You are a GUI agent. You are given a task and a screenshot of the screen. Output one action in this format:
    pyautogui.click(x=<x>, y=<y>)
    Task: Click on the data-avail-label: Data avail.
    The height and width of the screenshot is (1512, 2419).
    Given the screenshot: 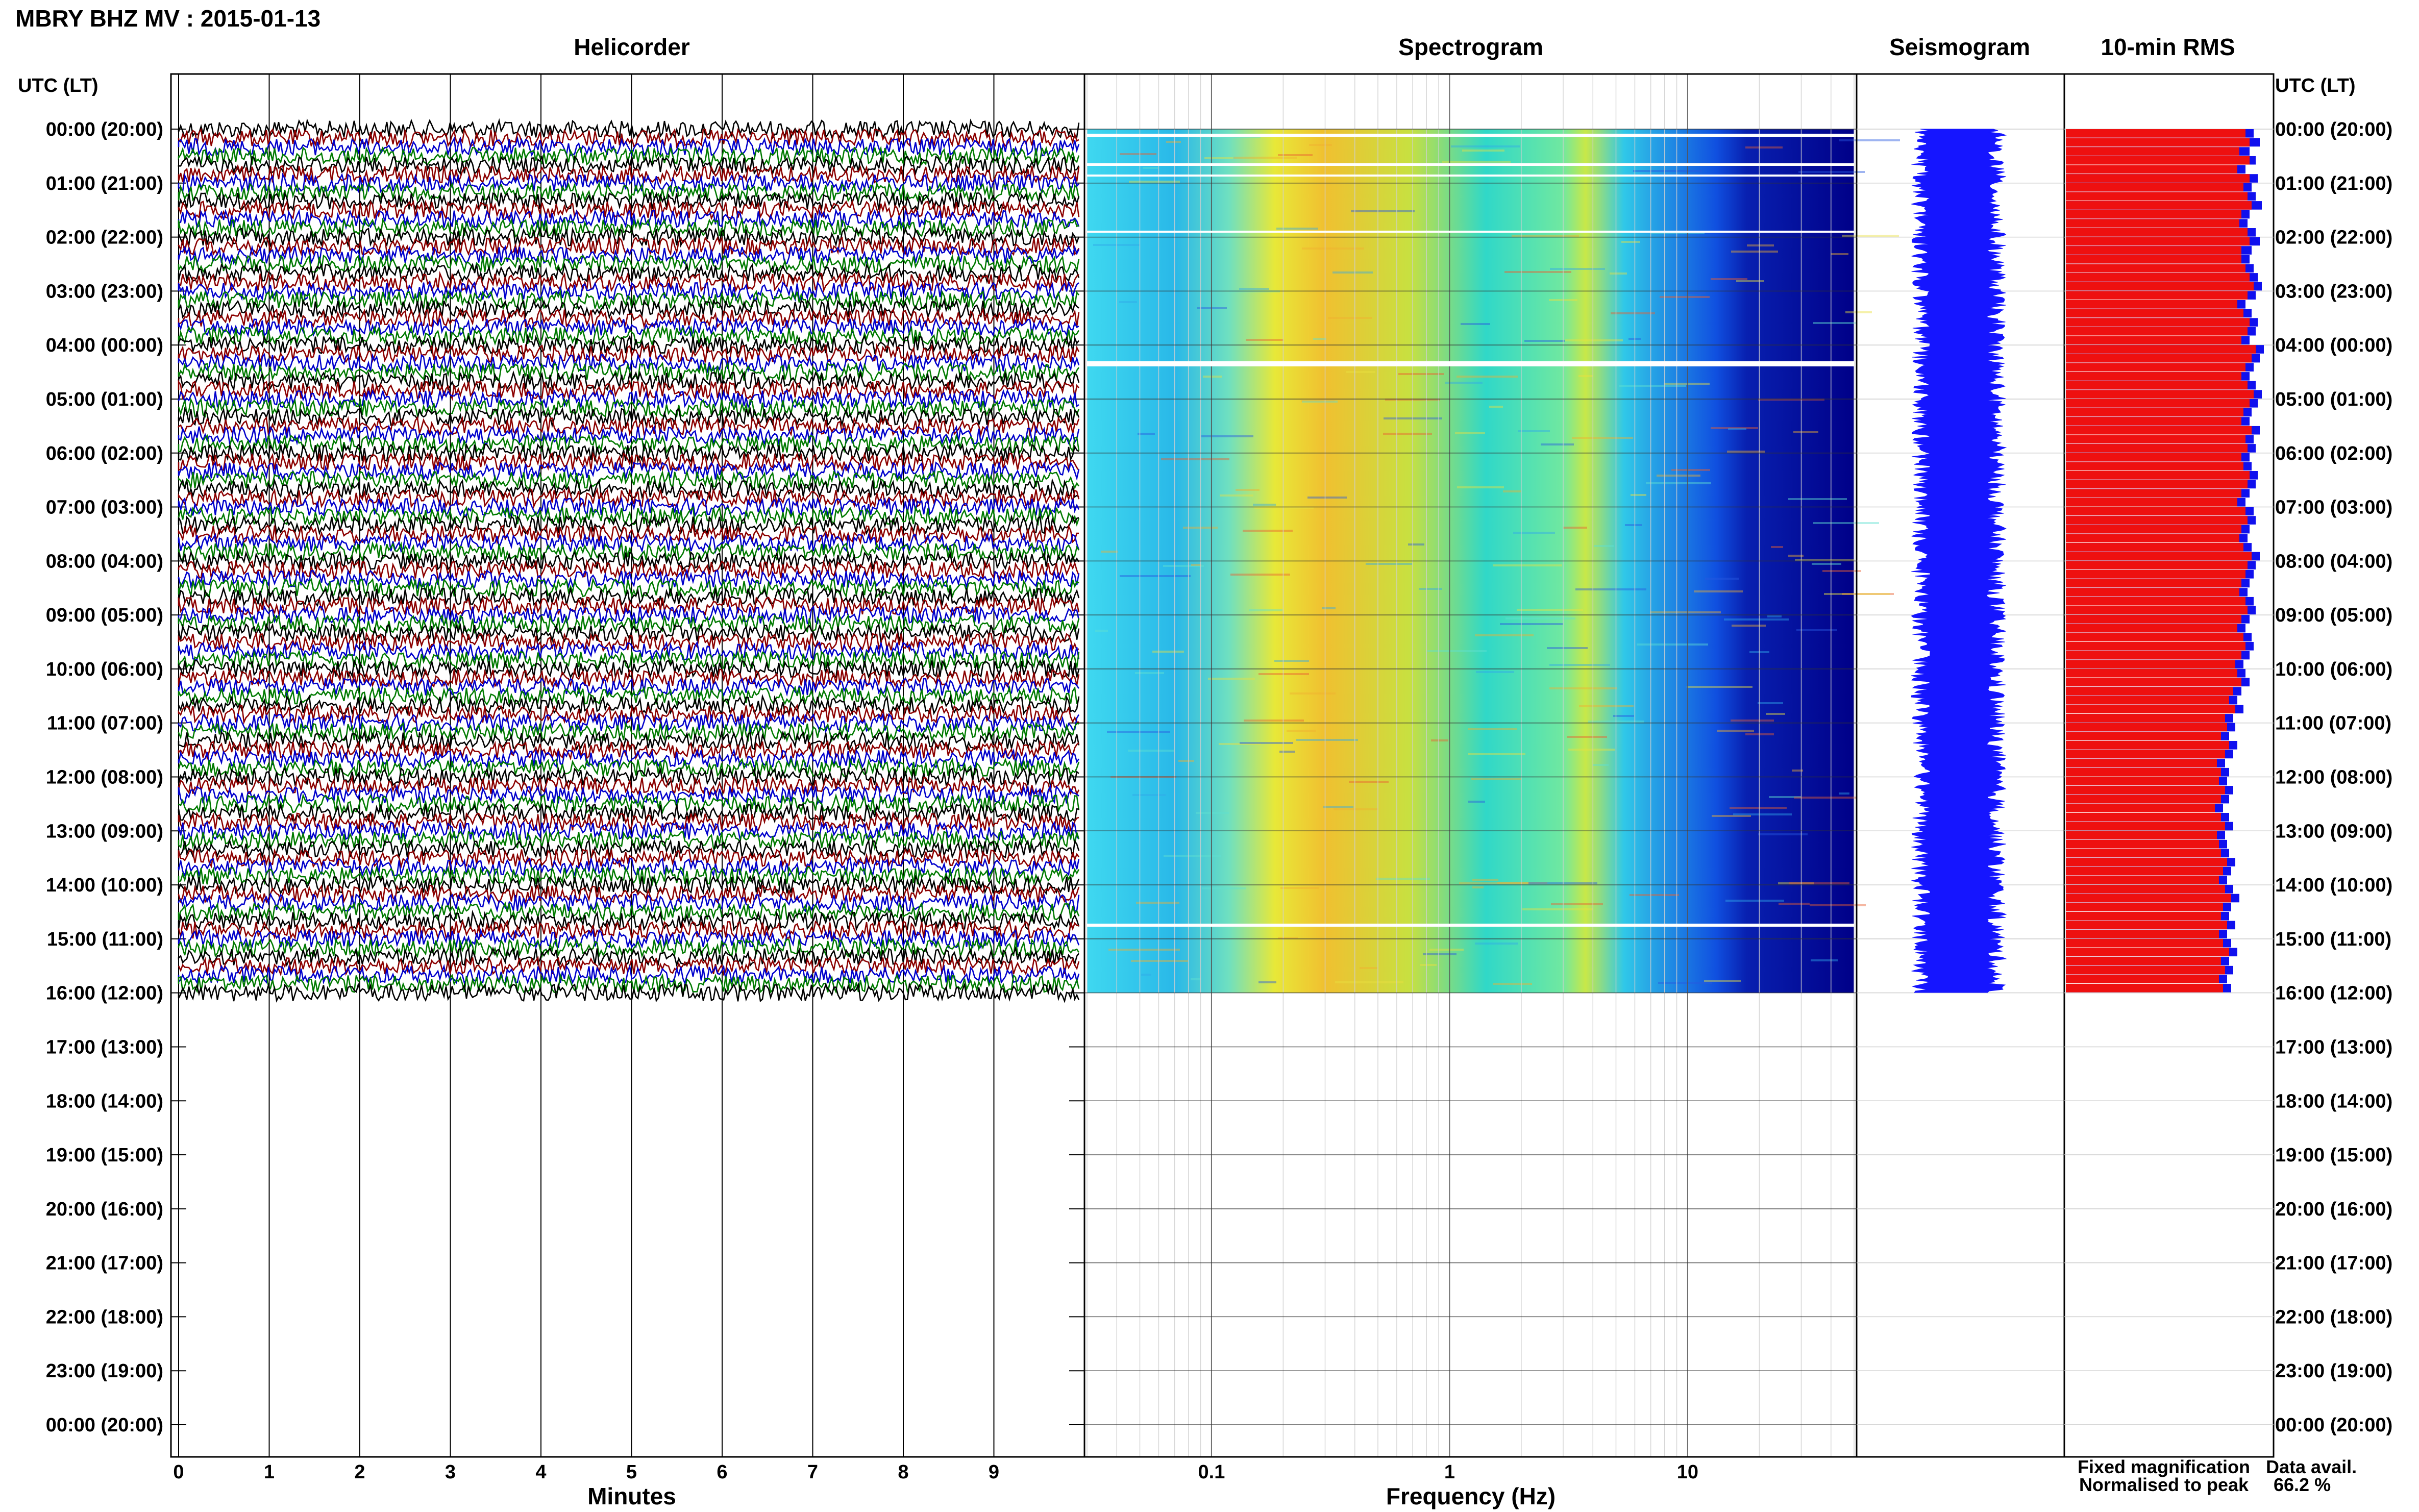 What is the action you would take?
    pyautogui.click(x=2311, y=1466)
    